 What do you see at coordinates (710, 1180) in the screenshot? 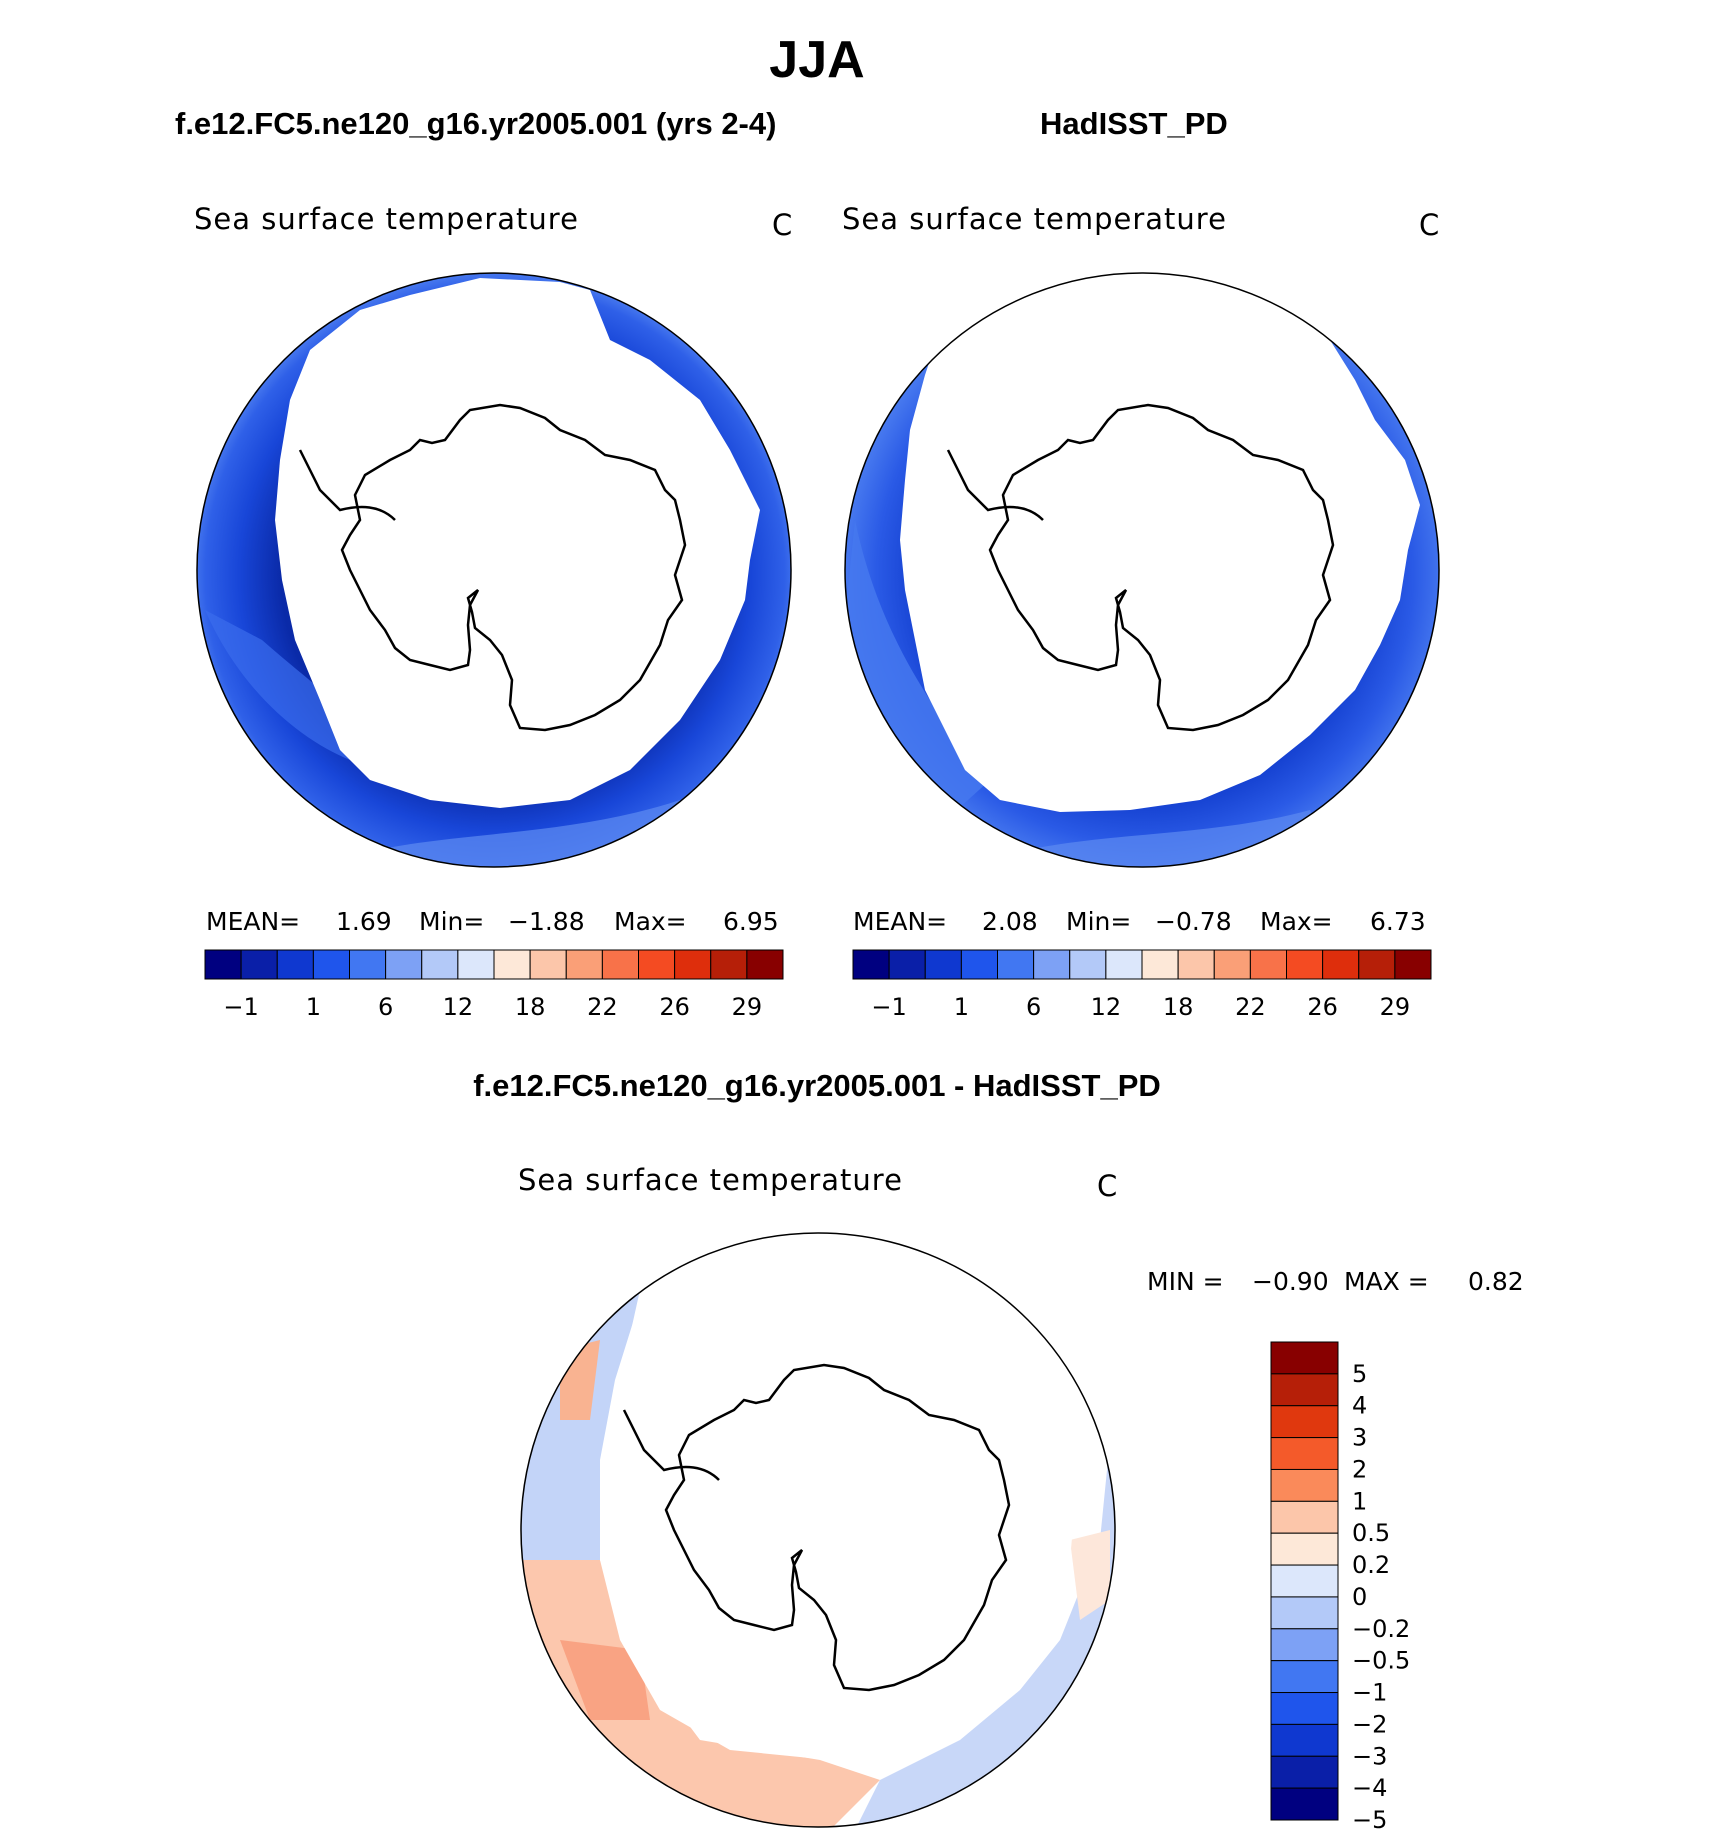
I see `diff-variable-name: Sea surface temperature` at bounding box center [710, 1180].